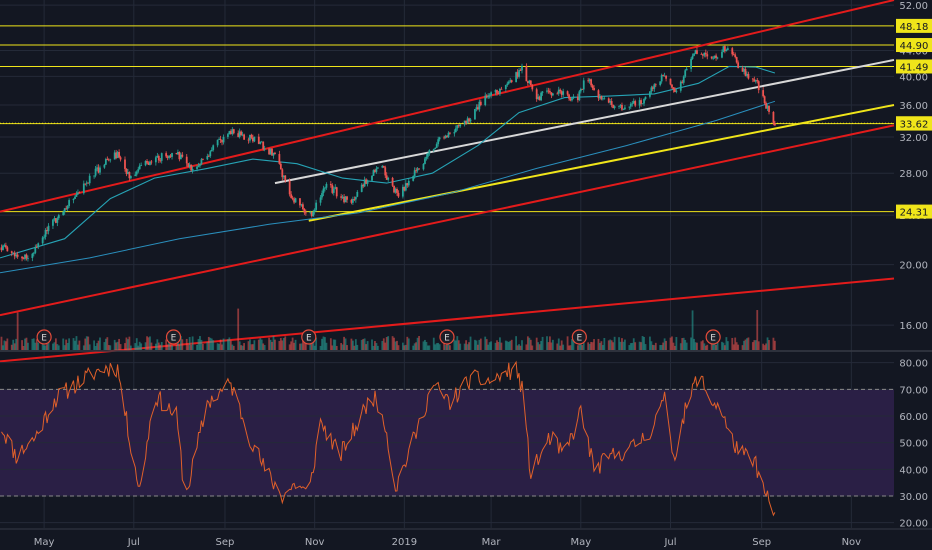 The width and height of the screenshot is (932, 550). I want to click on level-label-text: 41.49, so click(914, 67).